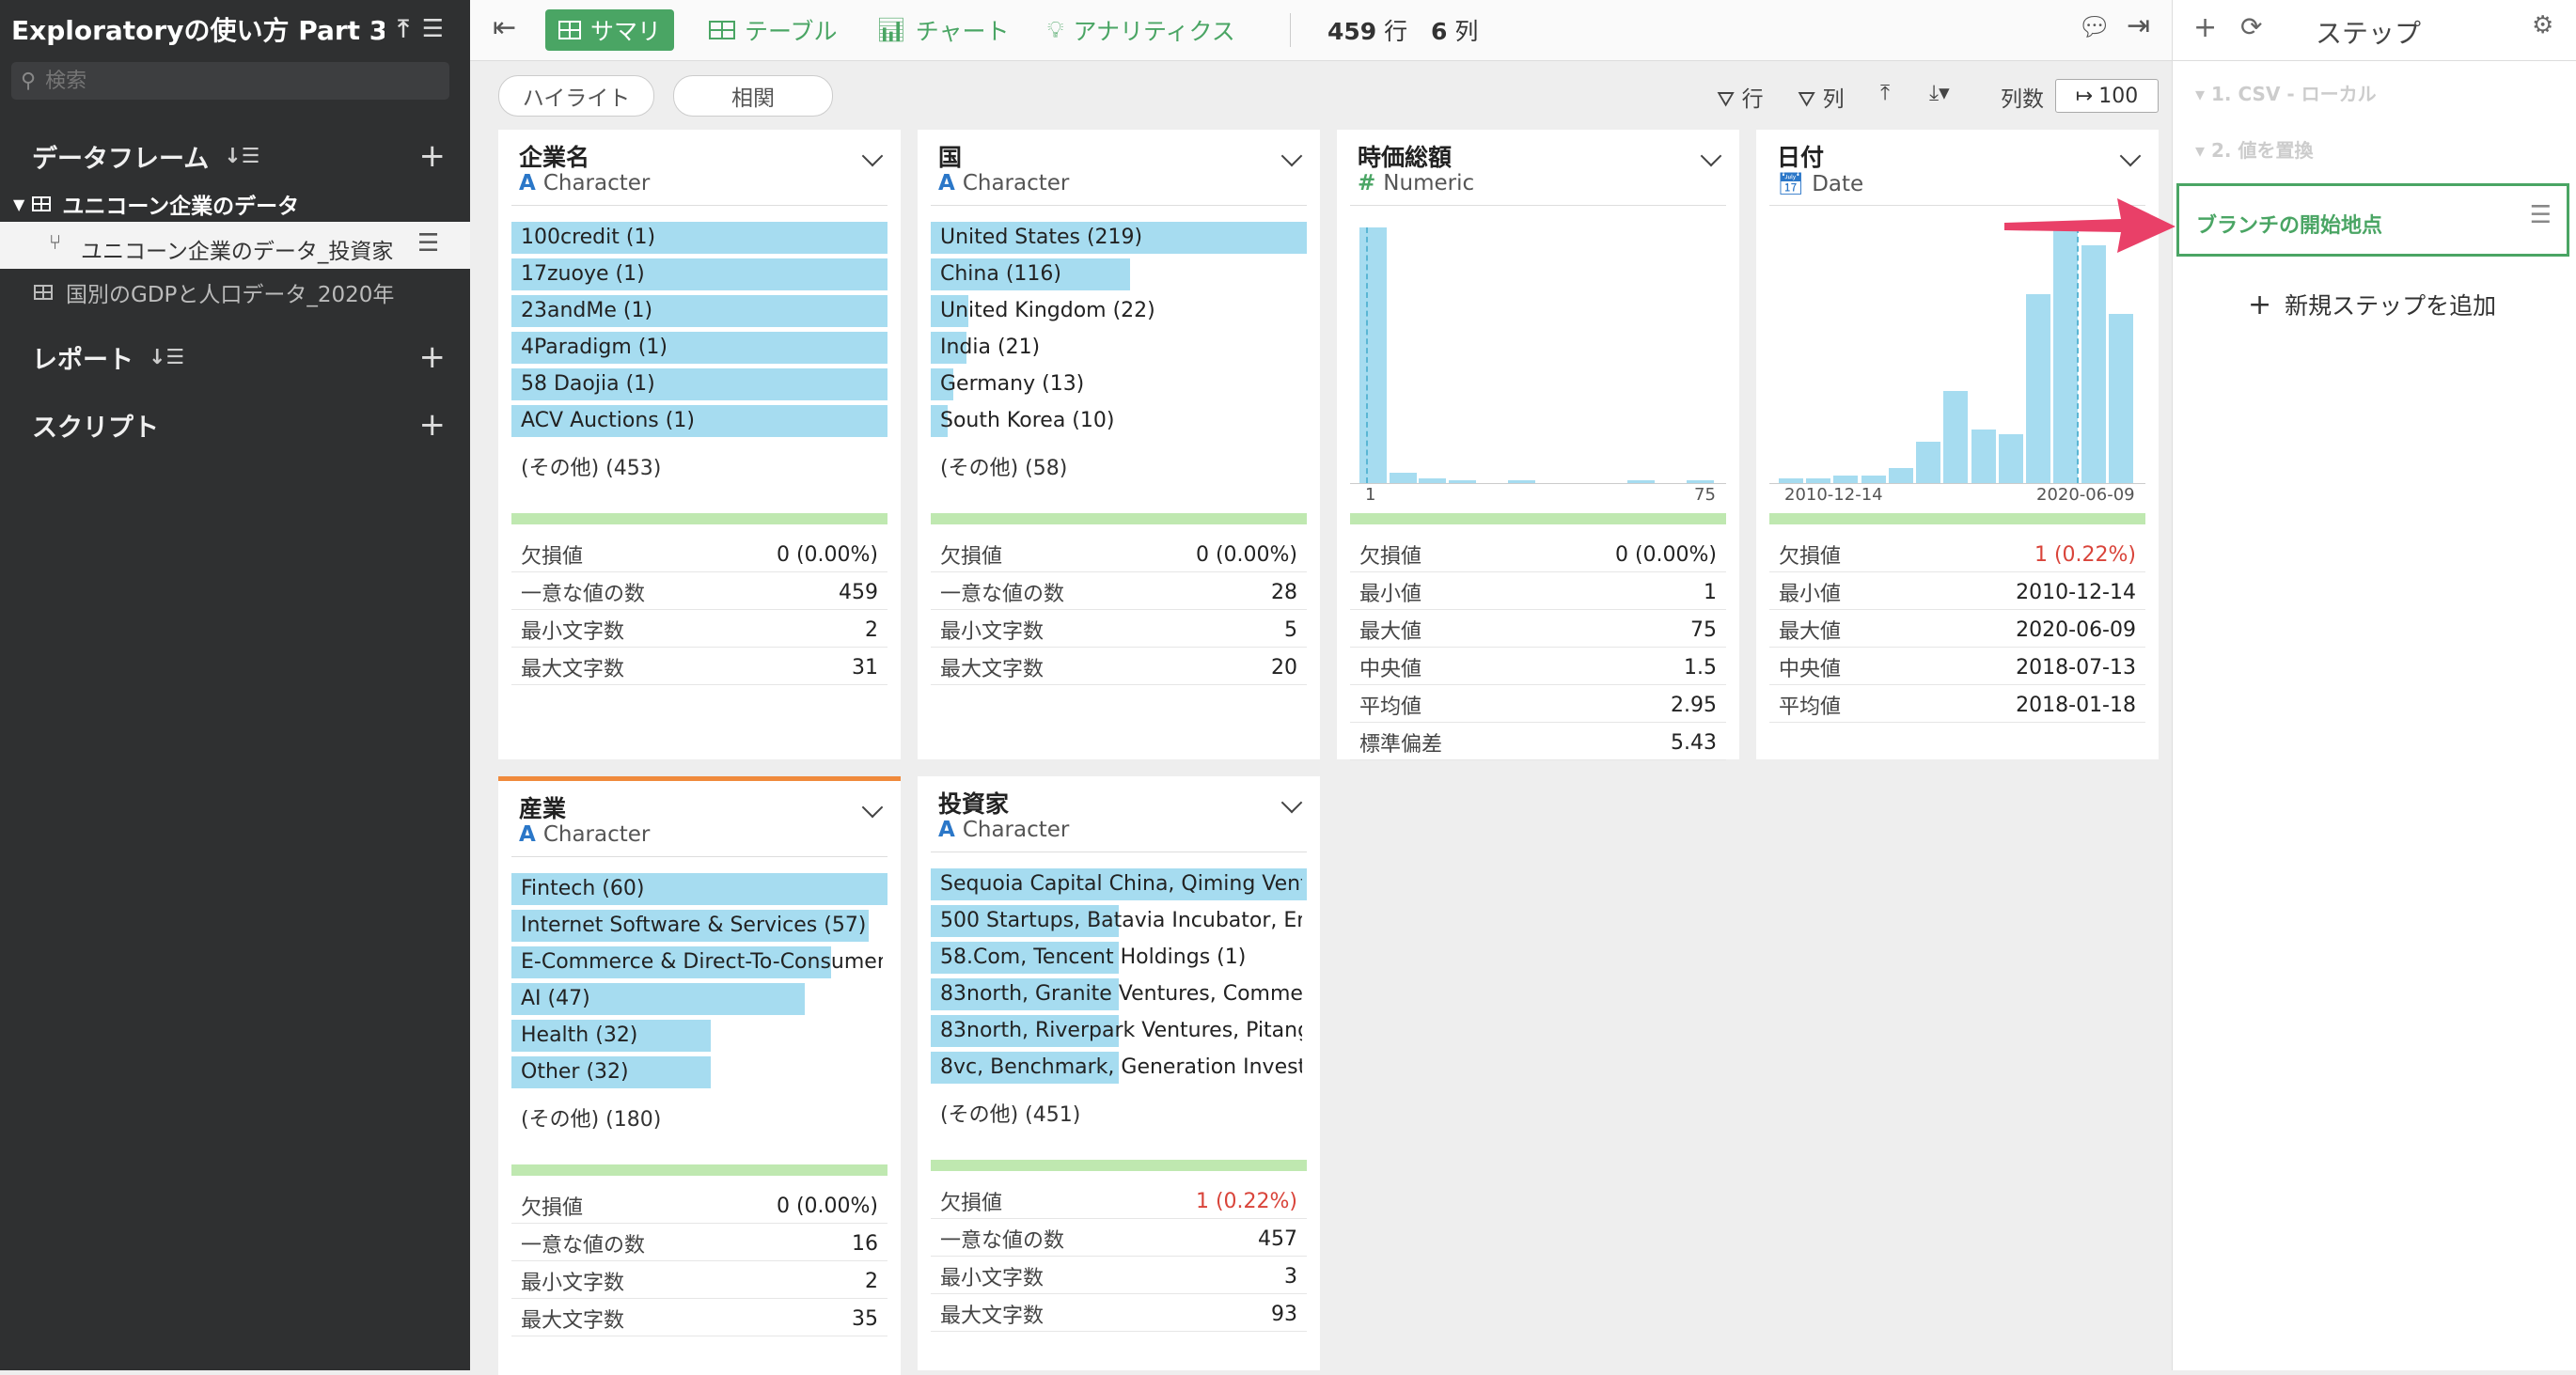  Describe the element at coordinates (1119, 348) in the screenshot. I see `value-bar-row: India (21)` at that location.